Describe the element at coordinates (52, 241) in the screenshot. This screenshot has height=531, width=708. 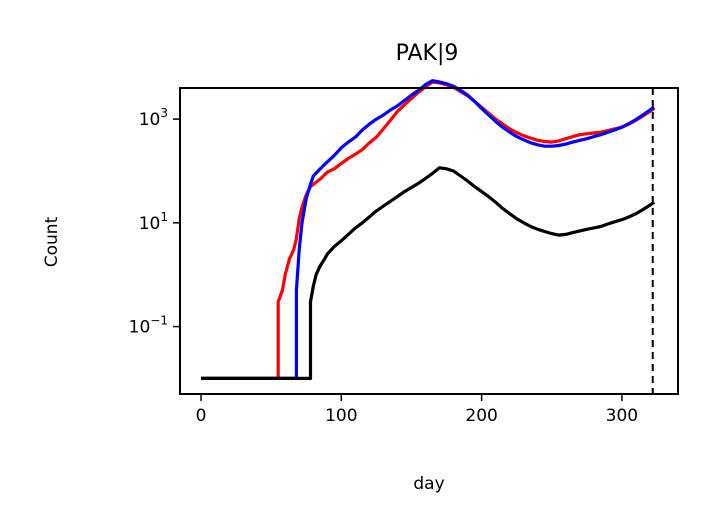
I see `y-axis-label: Count` at that location.